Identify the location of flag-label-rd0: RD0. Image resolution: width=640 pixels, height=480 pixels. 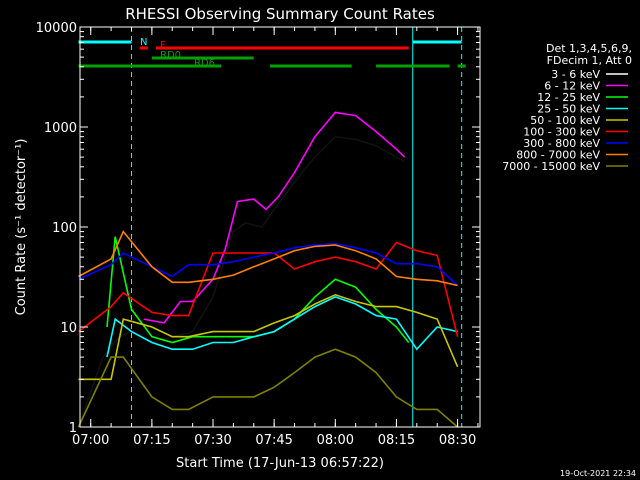
(170, 55).